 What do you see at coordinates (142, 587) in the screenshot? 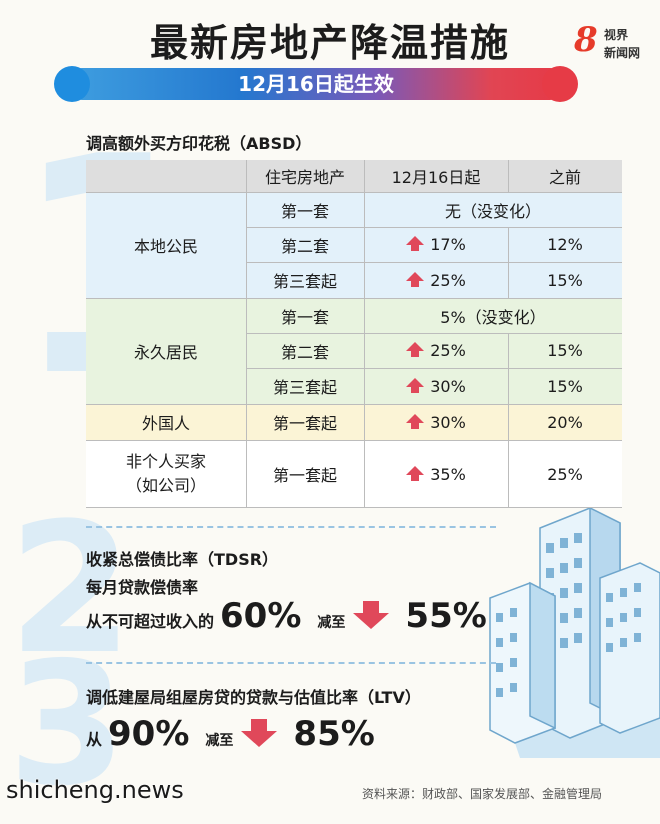
I see `tdsr-subtitle: 每月贷款偿债率` at bounding box center [142, 587].